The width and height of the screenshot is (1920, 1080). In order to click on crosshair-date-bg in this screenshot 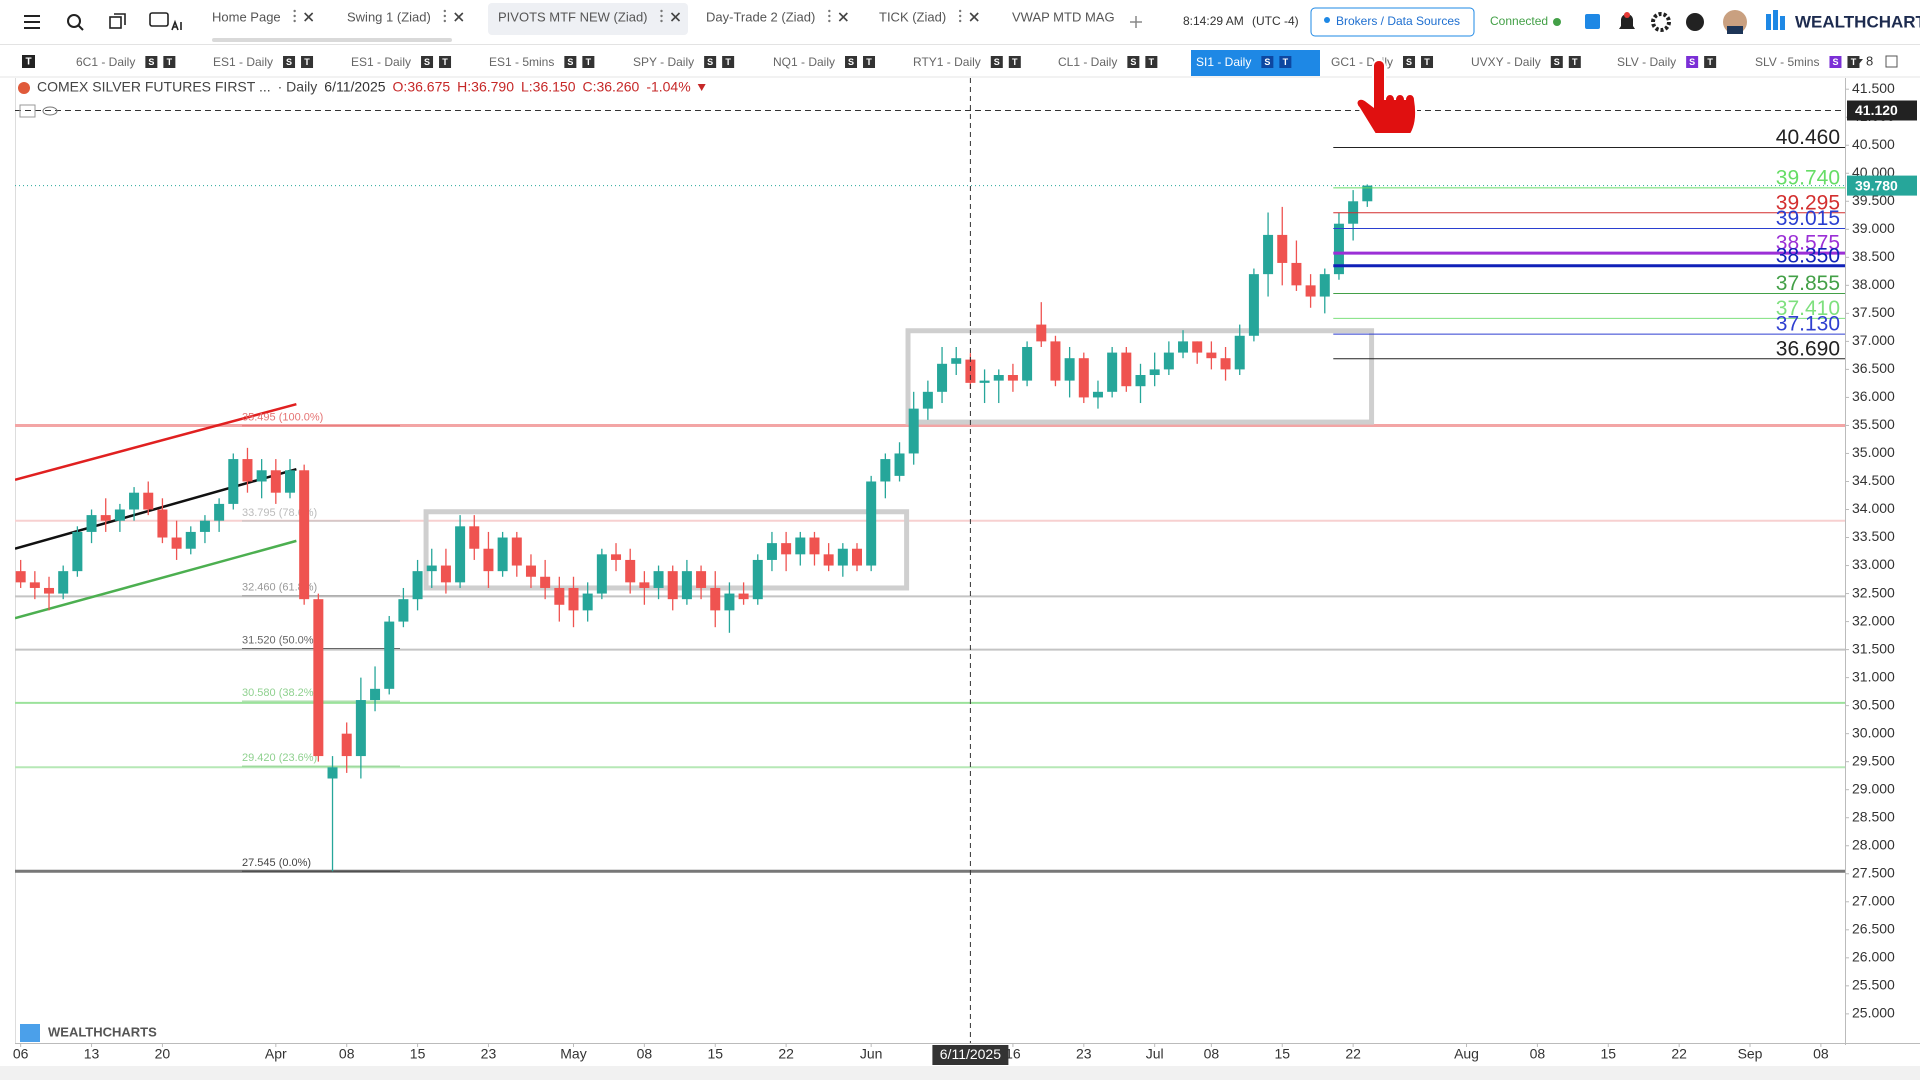, I will do `click(970, 1055)`.